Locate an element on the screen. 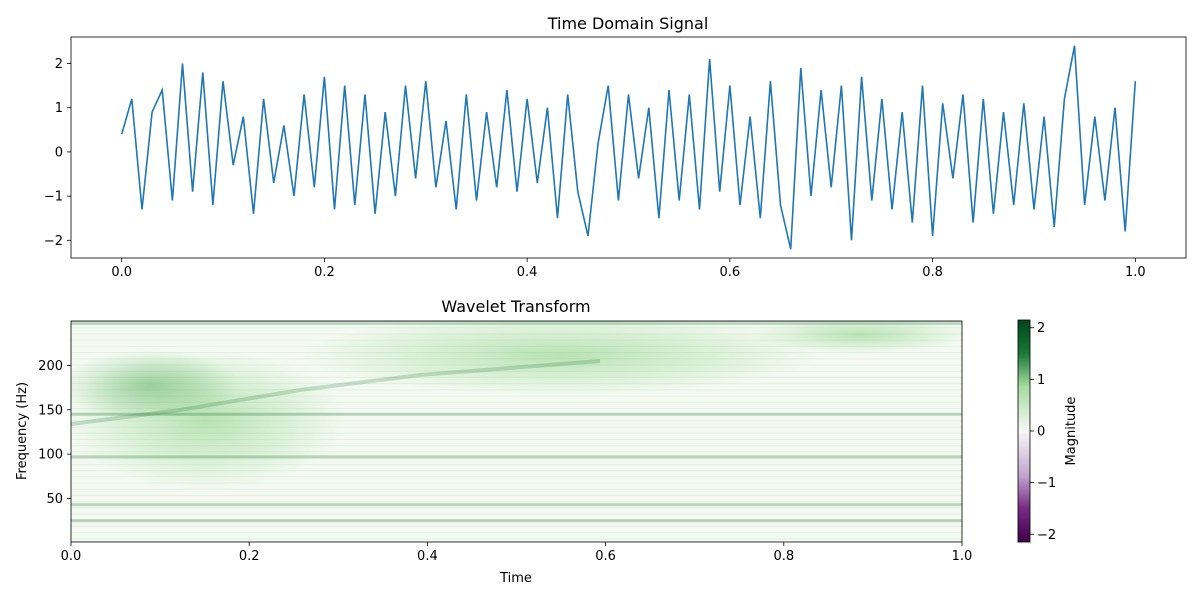 This screenshot has width=1200, height=600. time-domain-x-ticks: 0.0 0.2 0.4 0.6 0.8 1.0 is located at coordinates (628, 269).